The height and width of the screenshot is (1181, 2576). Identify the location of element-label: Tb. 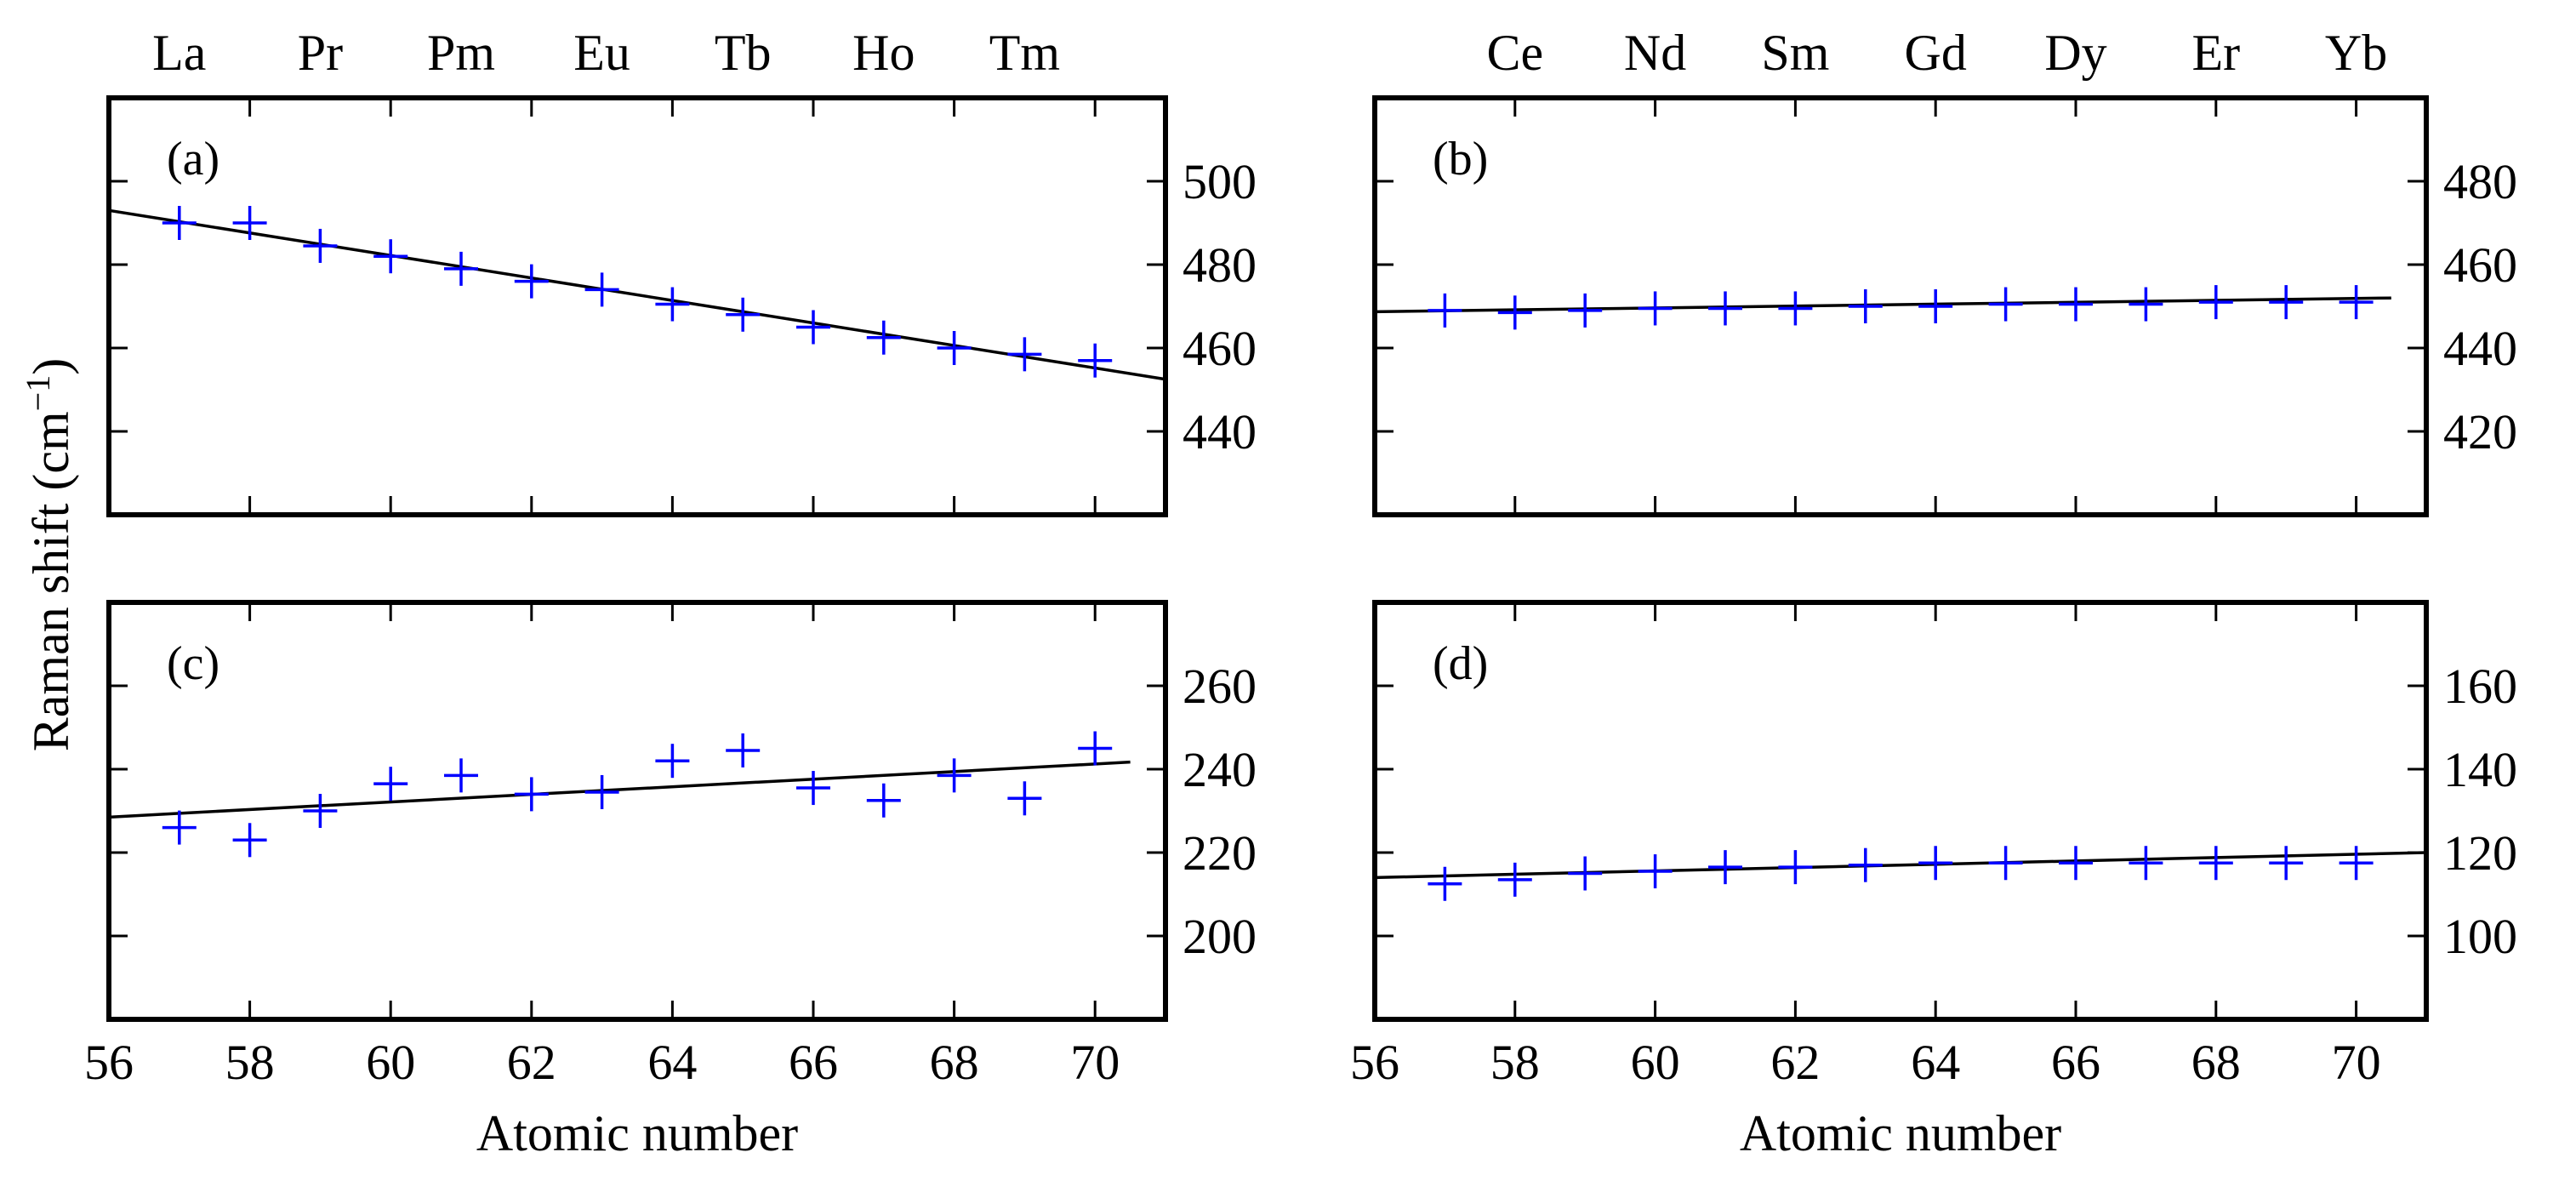
(743, 53).